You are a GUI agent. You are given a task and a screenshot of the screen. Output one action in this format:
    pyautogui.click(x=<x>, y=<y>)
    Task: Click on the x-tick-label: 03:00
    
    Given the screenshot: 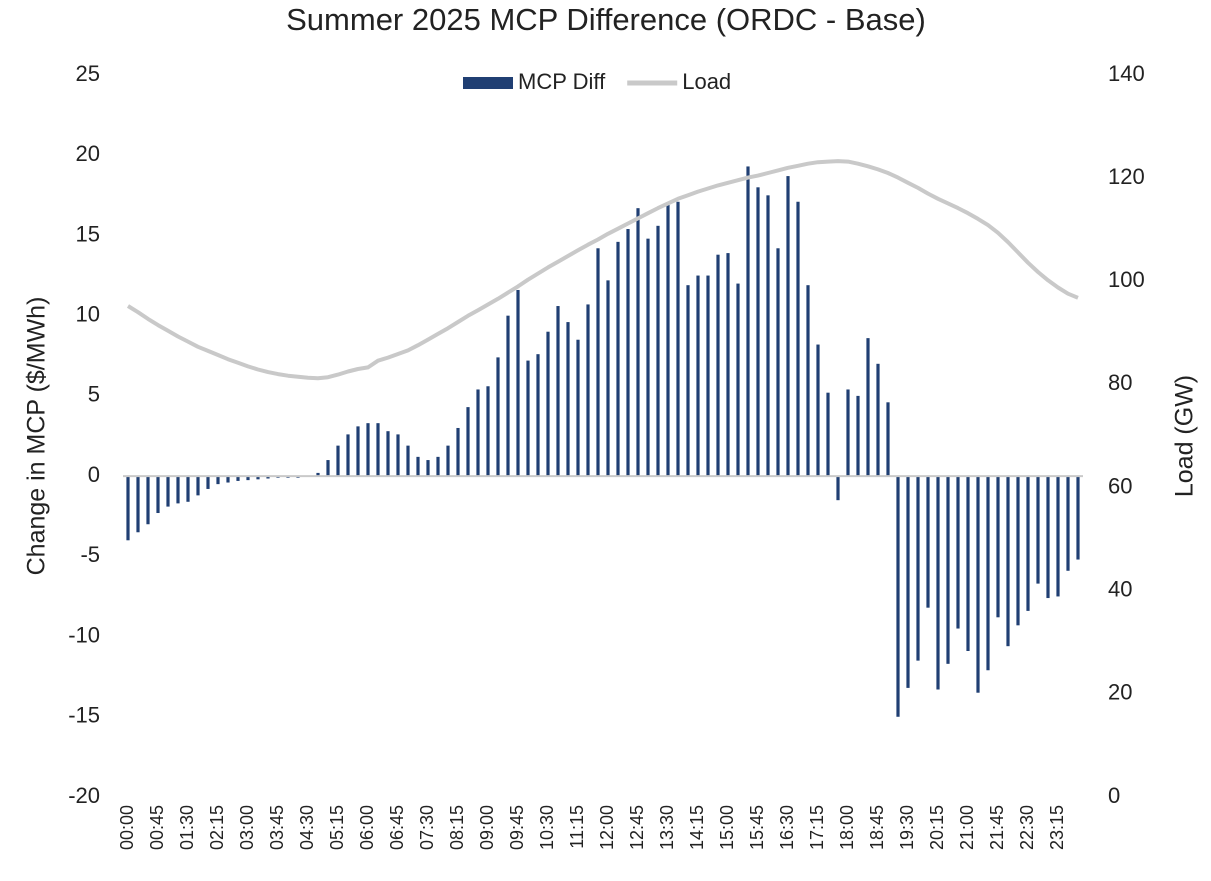 What is the action you would take?
    pyautogui.click(x=247, y=827)
    